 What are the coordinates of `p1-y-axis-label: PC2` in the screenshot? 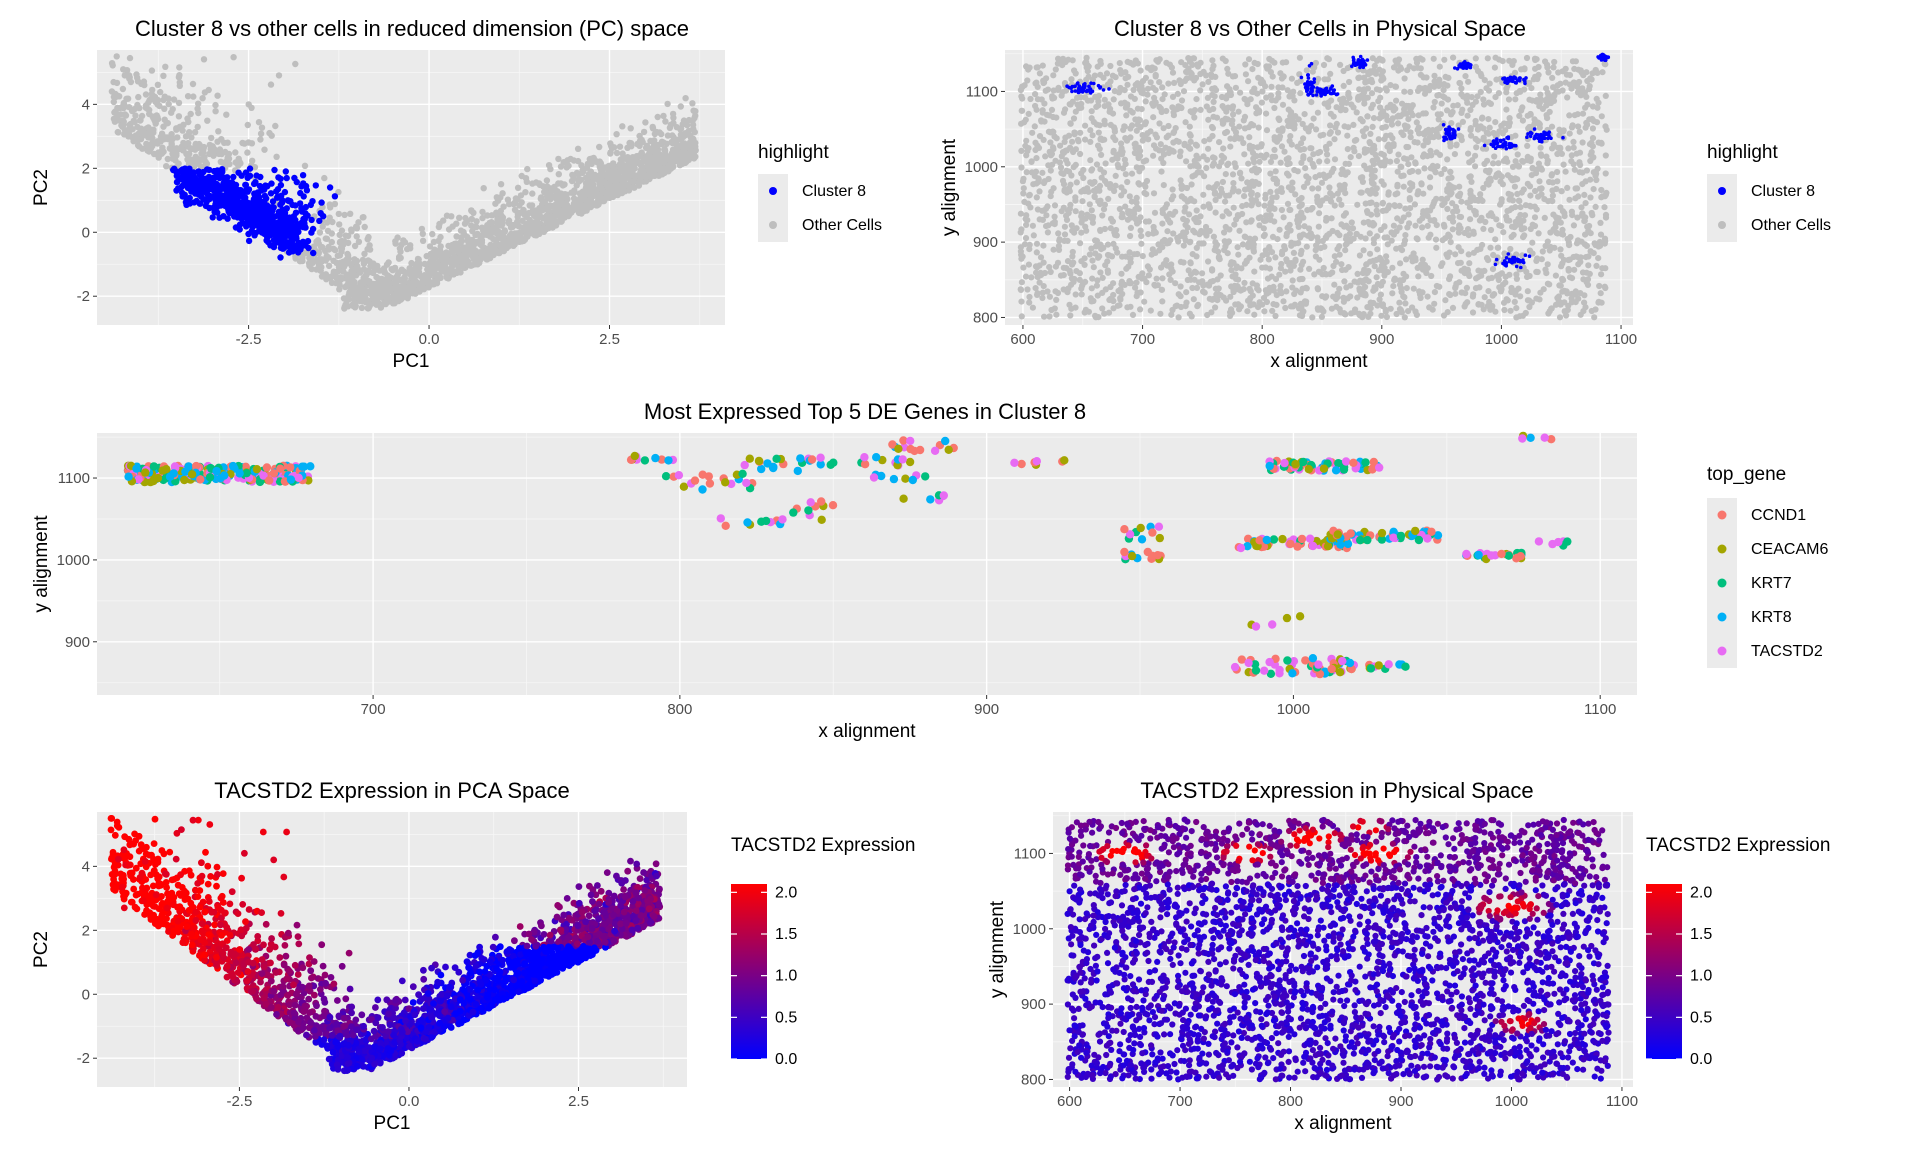 It's located at (41, 187).